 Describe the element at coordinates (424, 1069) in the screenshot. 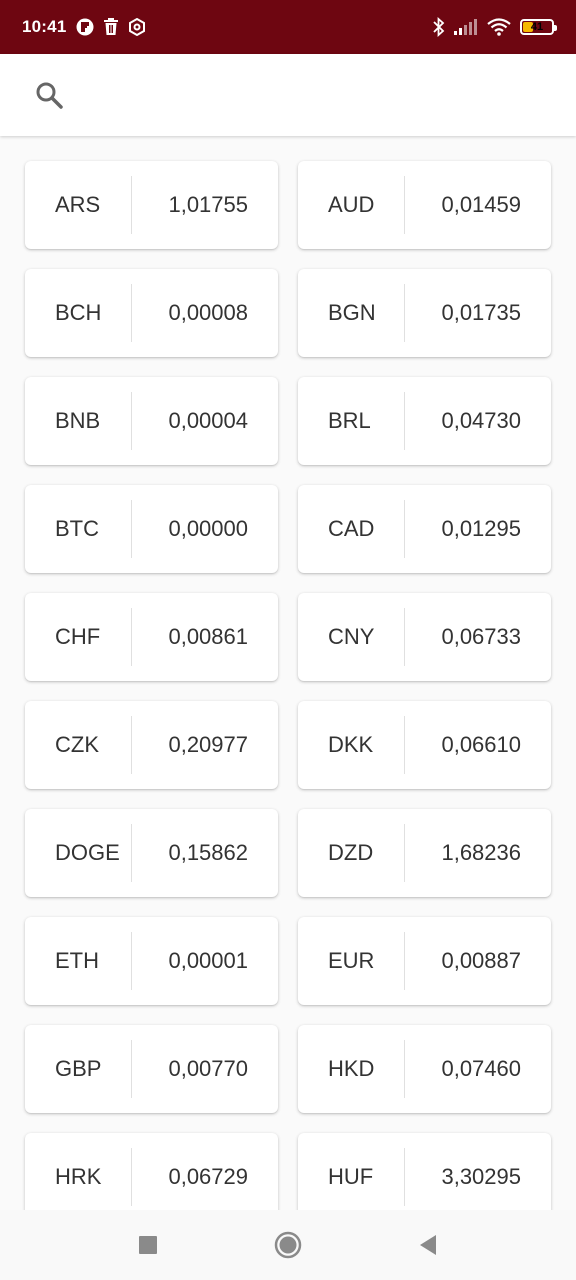

I see `currency-card: HKD 0,07460` at that location.